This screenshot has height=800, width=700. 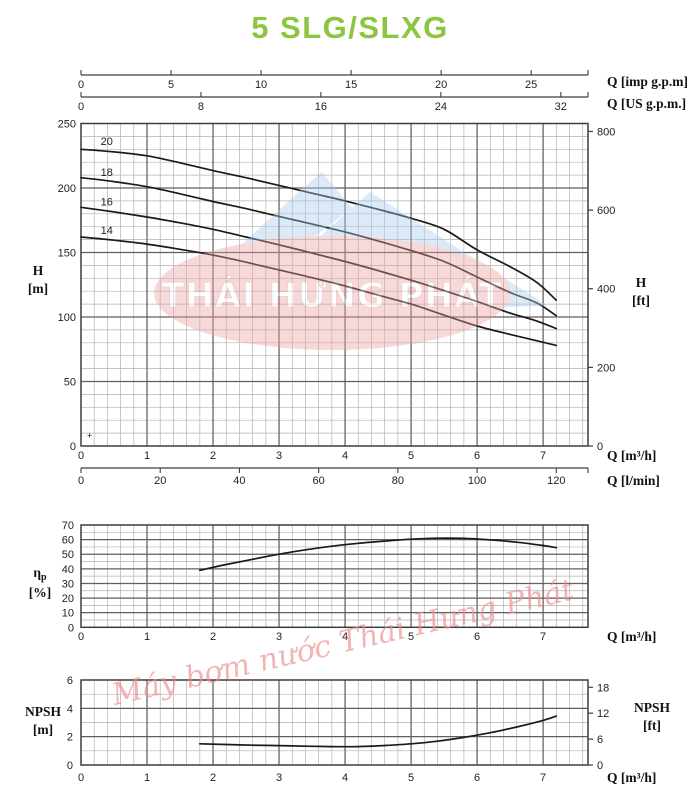 What do you see at coordinates (652, 707) in the screenshot?
I see `right-axis-title: NPSH` at bounding box center [652, 707].